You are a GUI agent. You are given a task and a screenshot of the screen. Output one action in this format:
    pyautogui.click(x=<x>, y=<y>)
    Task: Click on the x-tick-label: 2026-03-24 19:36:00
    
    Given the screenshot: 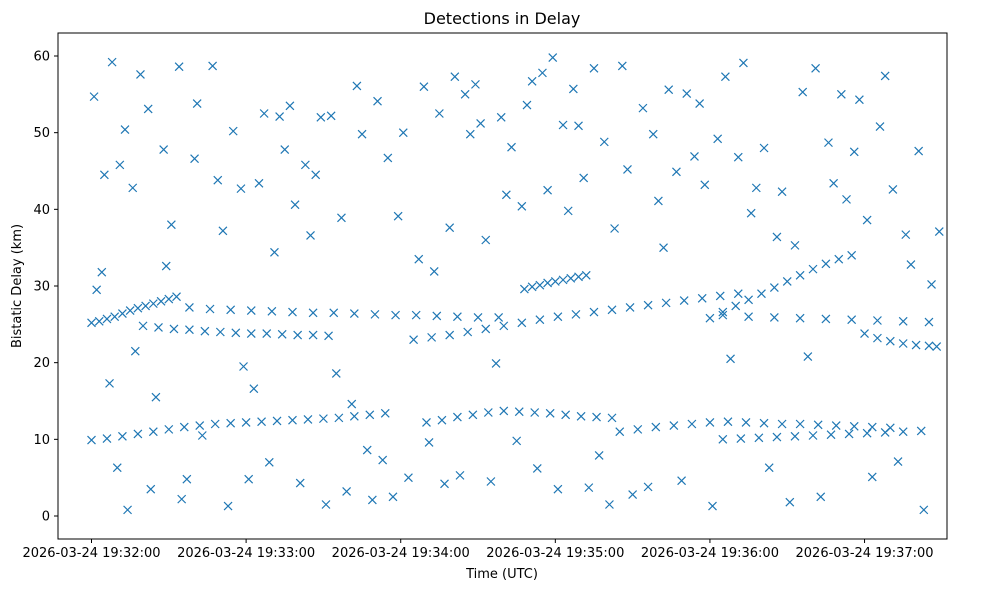 What is the action you would take?
    pyautogui.click(x=710, y=553)
    